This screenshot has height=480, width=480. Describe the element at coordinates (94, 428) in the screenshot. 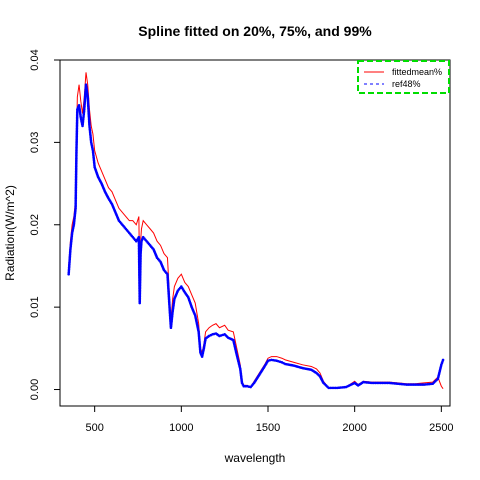

I see `x-tick-label: 500` at that location.